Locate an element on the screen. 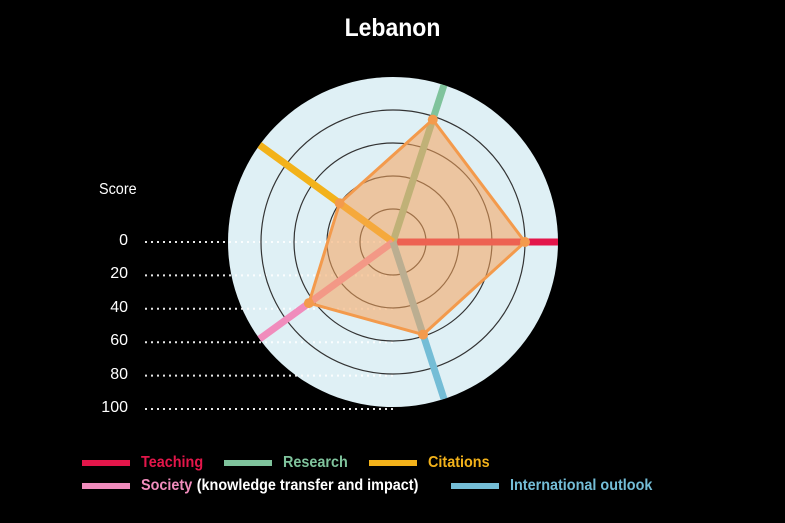 This screenshot has width=785, height=523. score-tick-label: 100 is located at coordinates (114, 407).